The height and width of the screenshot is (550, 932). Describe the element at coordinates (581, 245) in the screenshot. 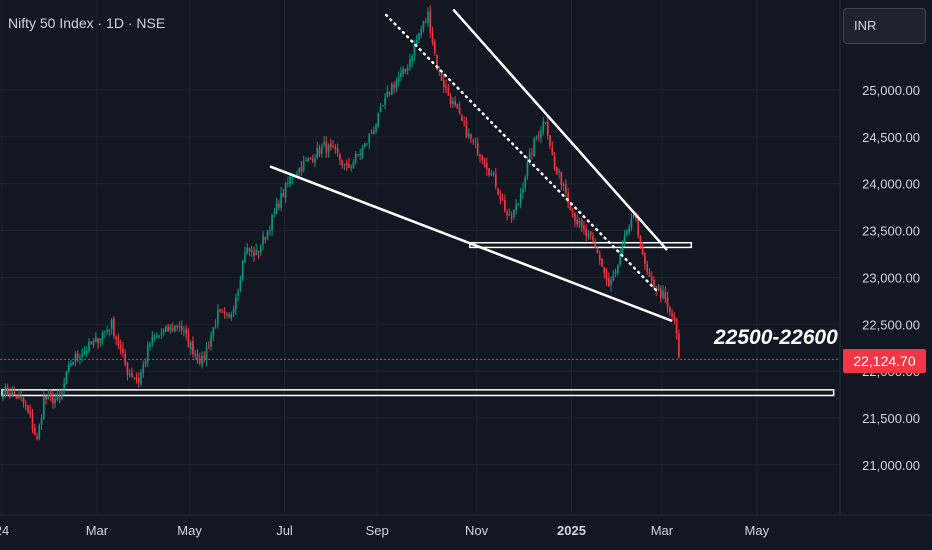

I see `support-zone` at that location.